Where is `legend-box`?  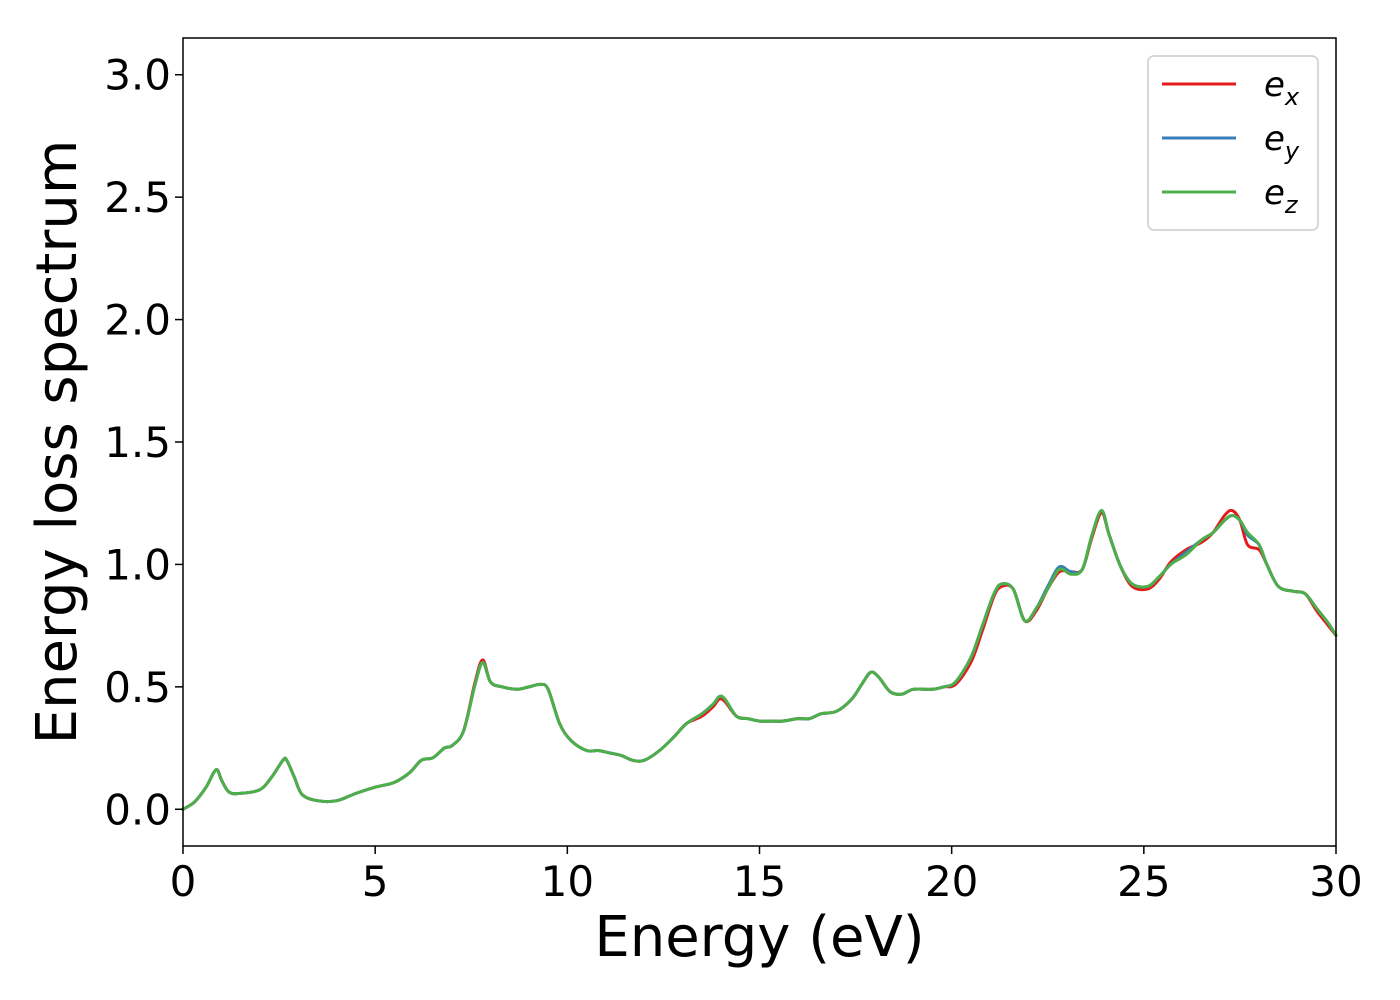
legend-box is located at coordinates (1233, 143).